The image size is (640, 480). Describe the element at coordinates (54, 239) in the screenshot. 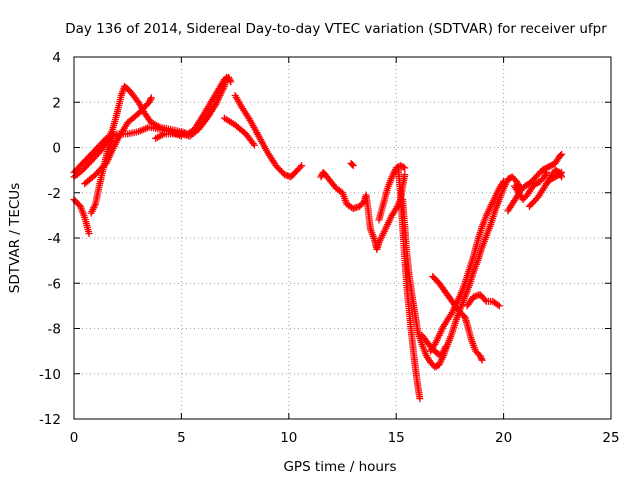

I see `y-tick-label: -4` at that location.